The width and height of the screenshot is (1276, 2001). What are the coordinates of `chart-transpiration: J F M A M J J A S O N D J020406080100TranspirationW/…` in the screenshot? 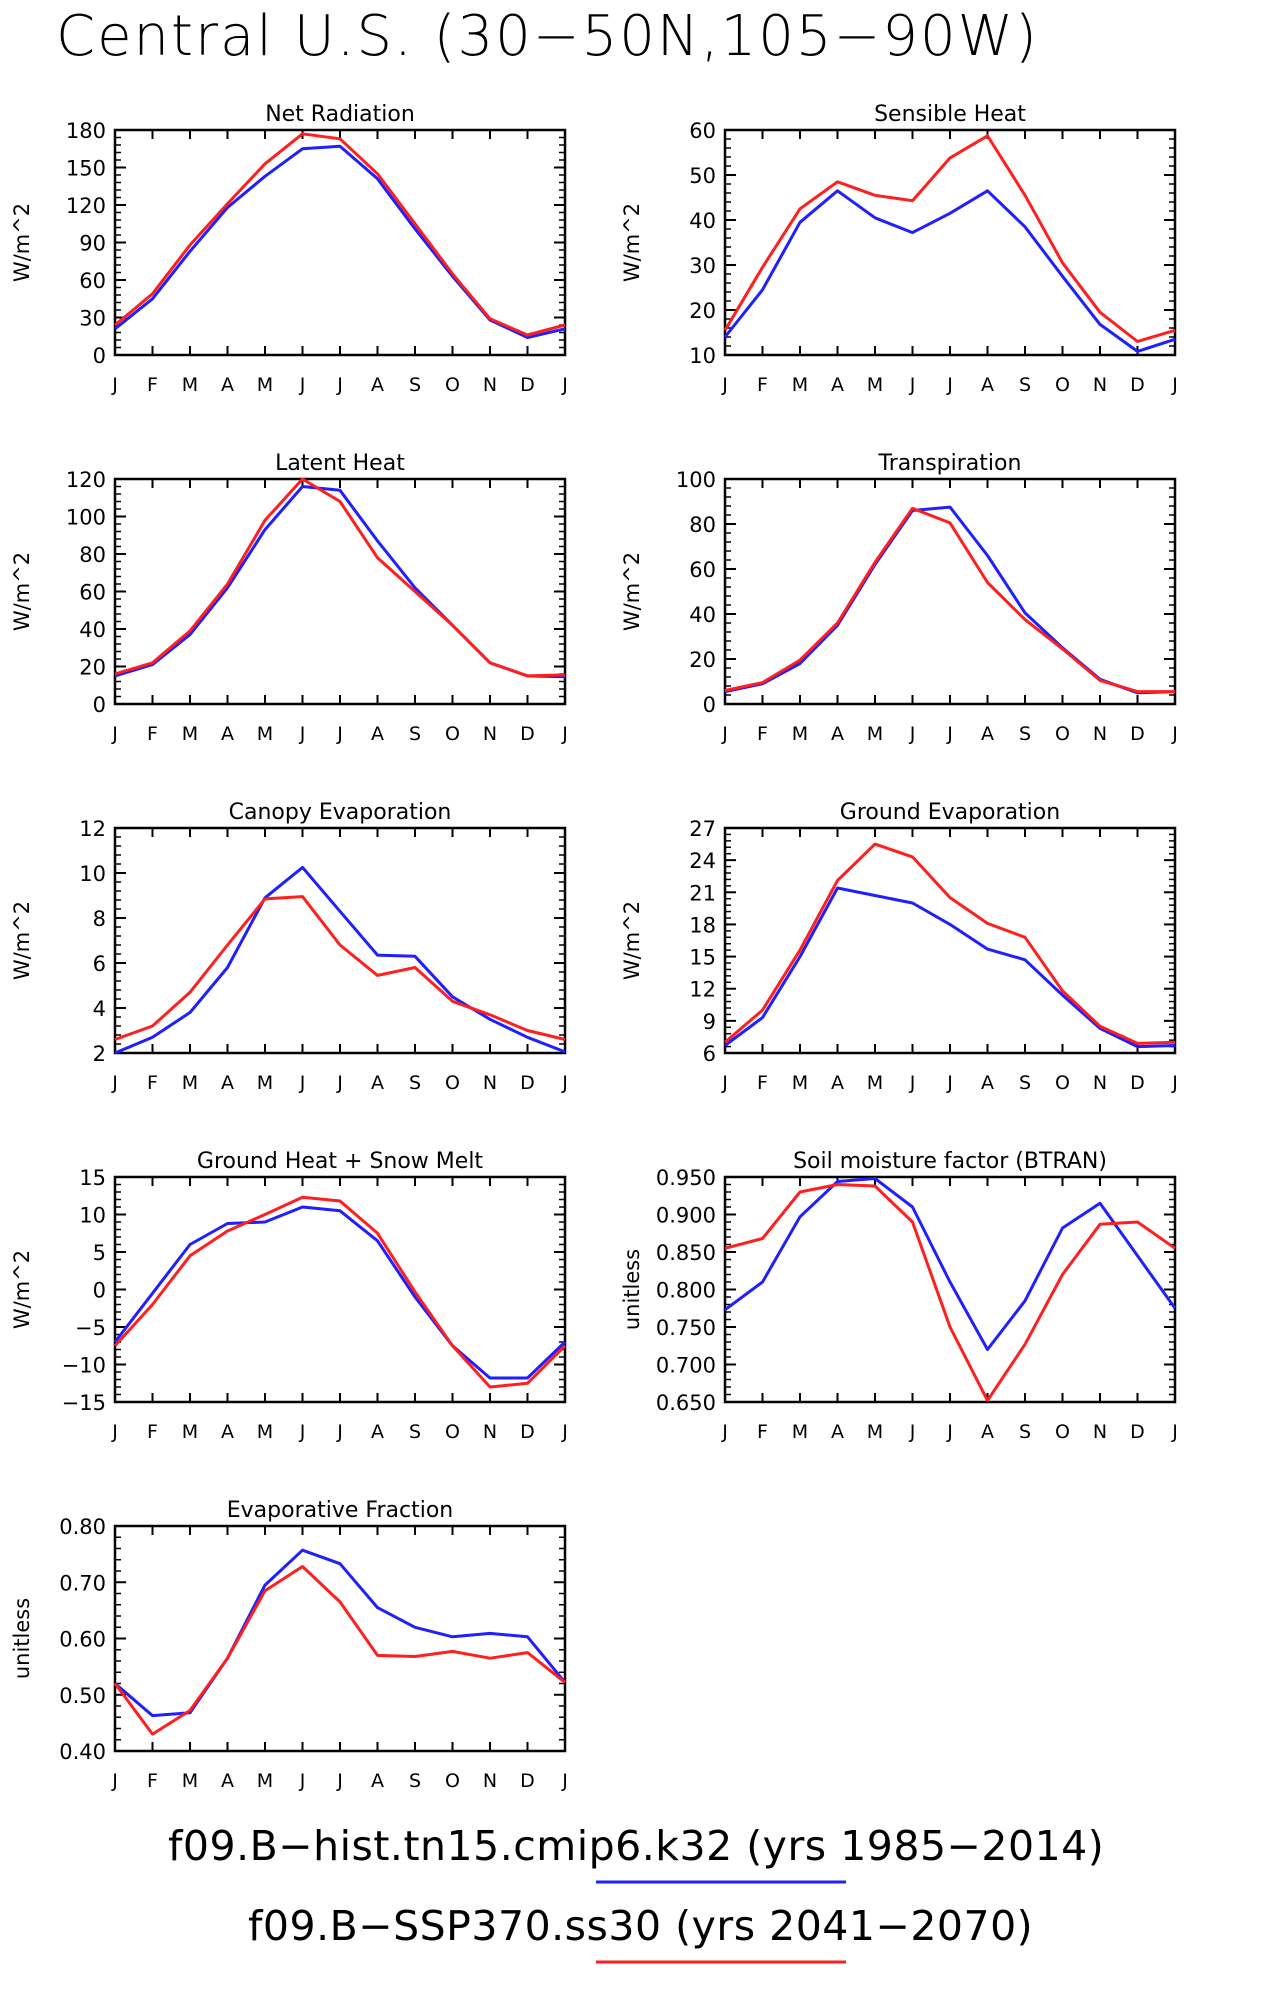 It's located at (899, 598).